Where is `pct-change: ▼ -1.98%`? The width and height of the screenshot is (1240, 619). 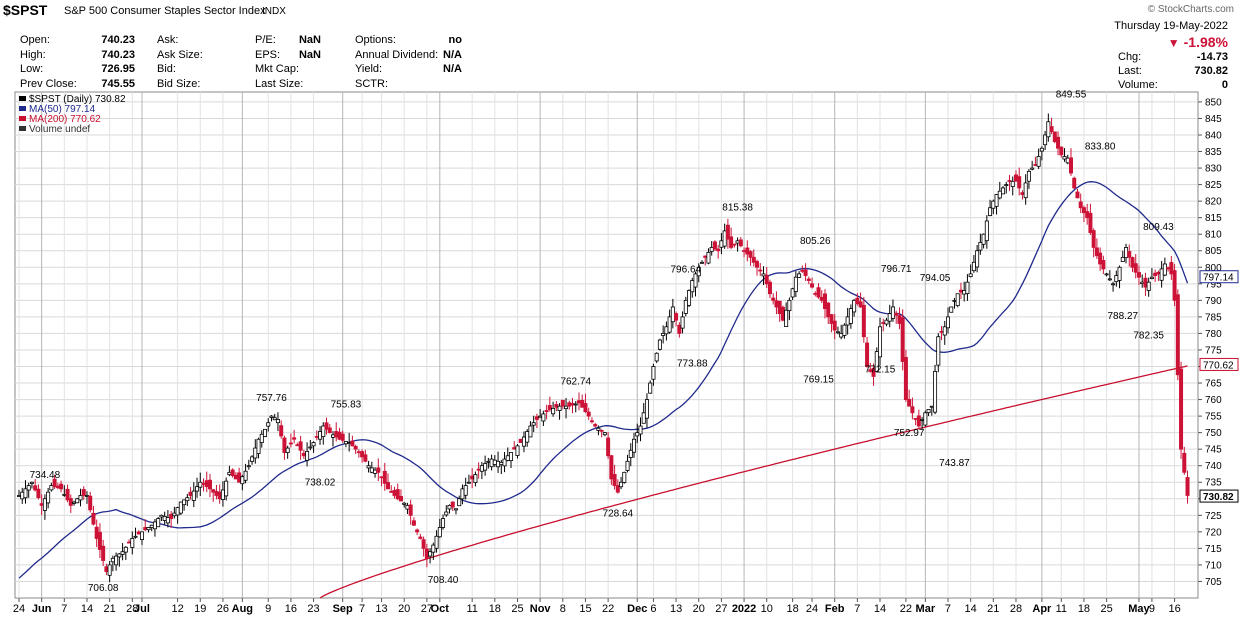 pct-change: ▼ -1.98% is located at coordinates (1198, 42).